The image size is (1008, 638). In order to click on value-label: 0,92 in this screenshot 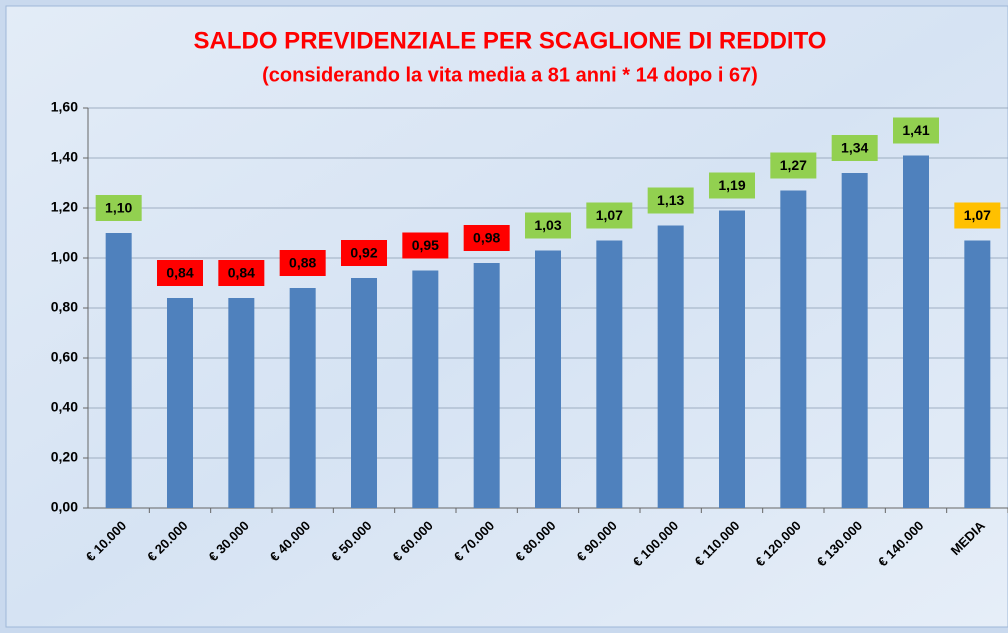, I will do `click(363, 253)`.